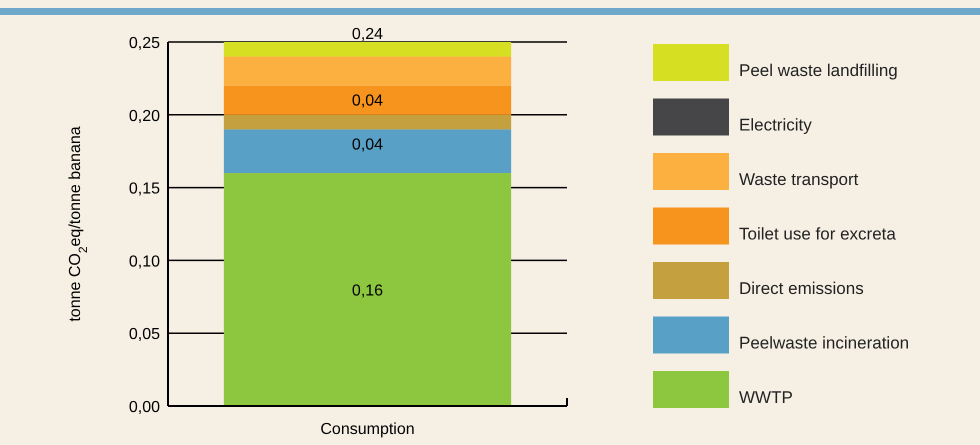 The image size is (980, 445). What do you see at coordinates (801, 288) in the screenshot?
I see `legend-label: Direct emissions` at bounding box center [801, 288].